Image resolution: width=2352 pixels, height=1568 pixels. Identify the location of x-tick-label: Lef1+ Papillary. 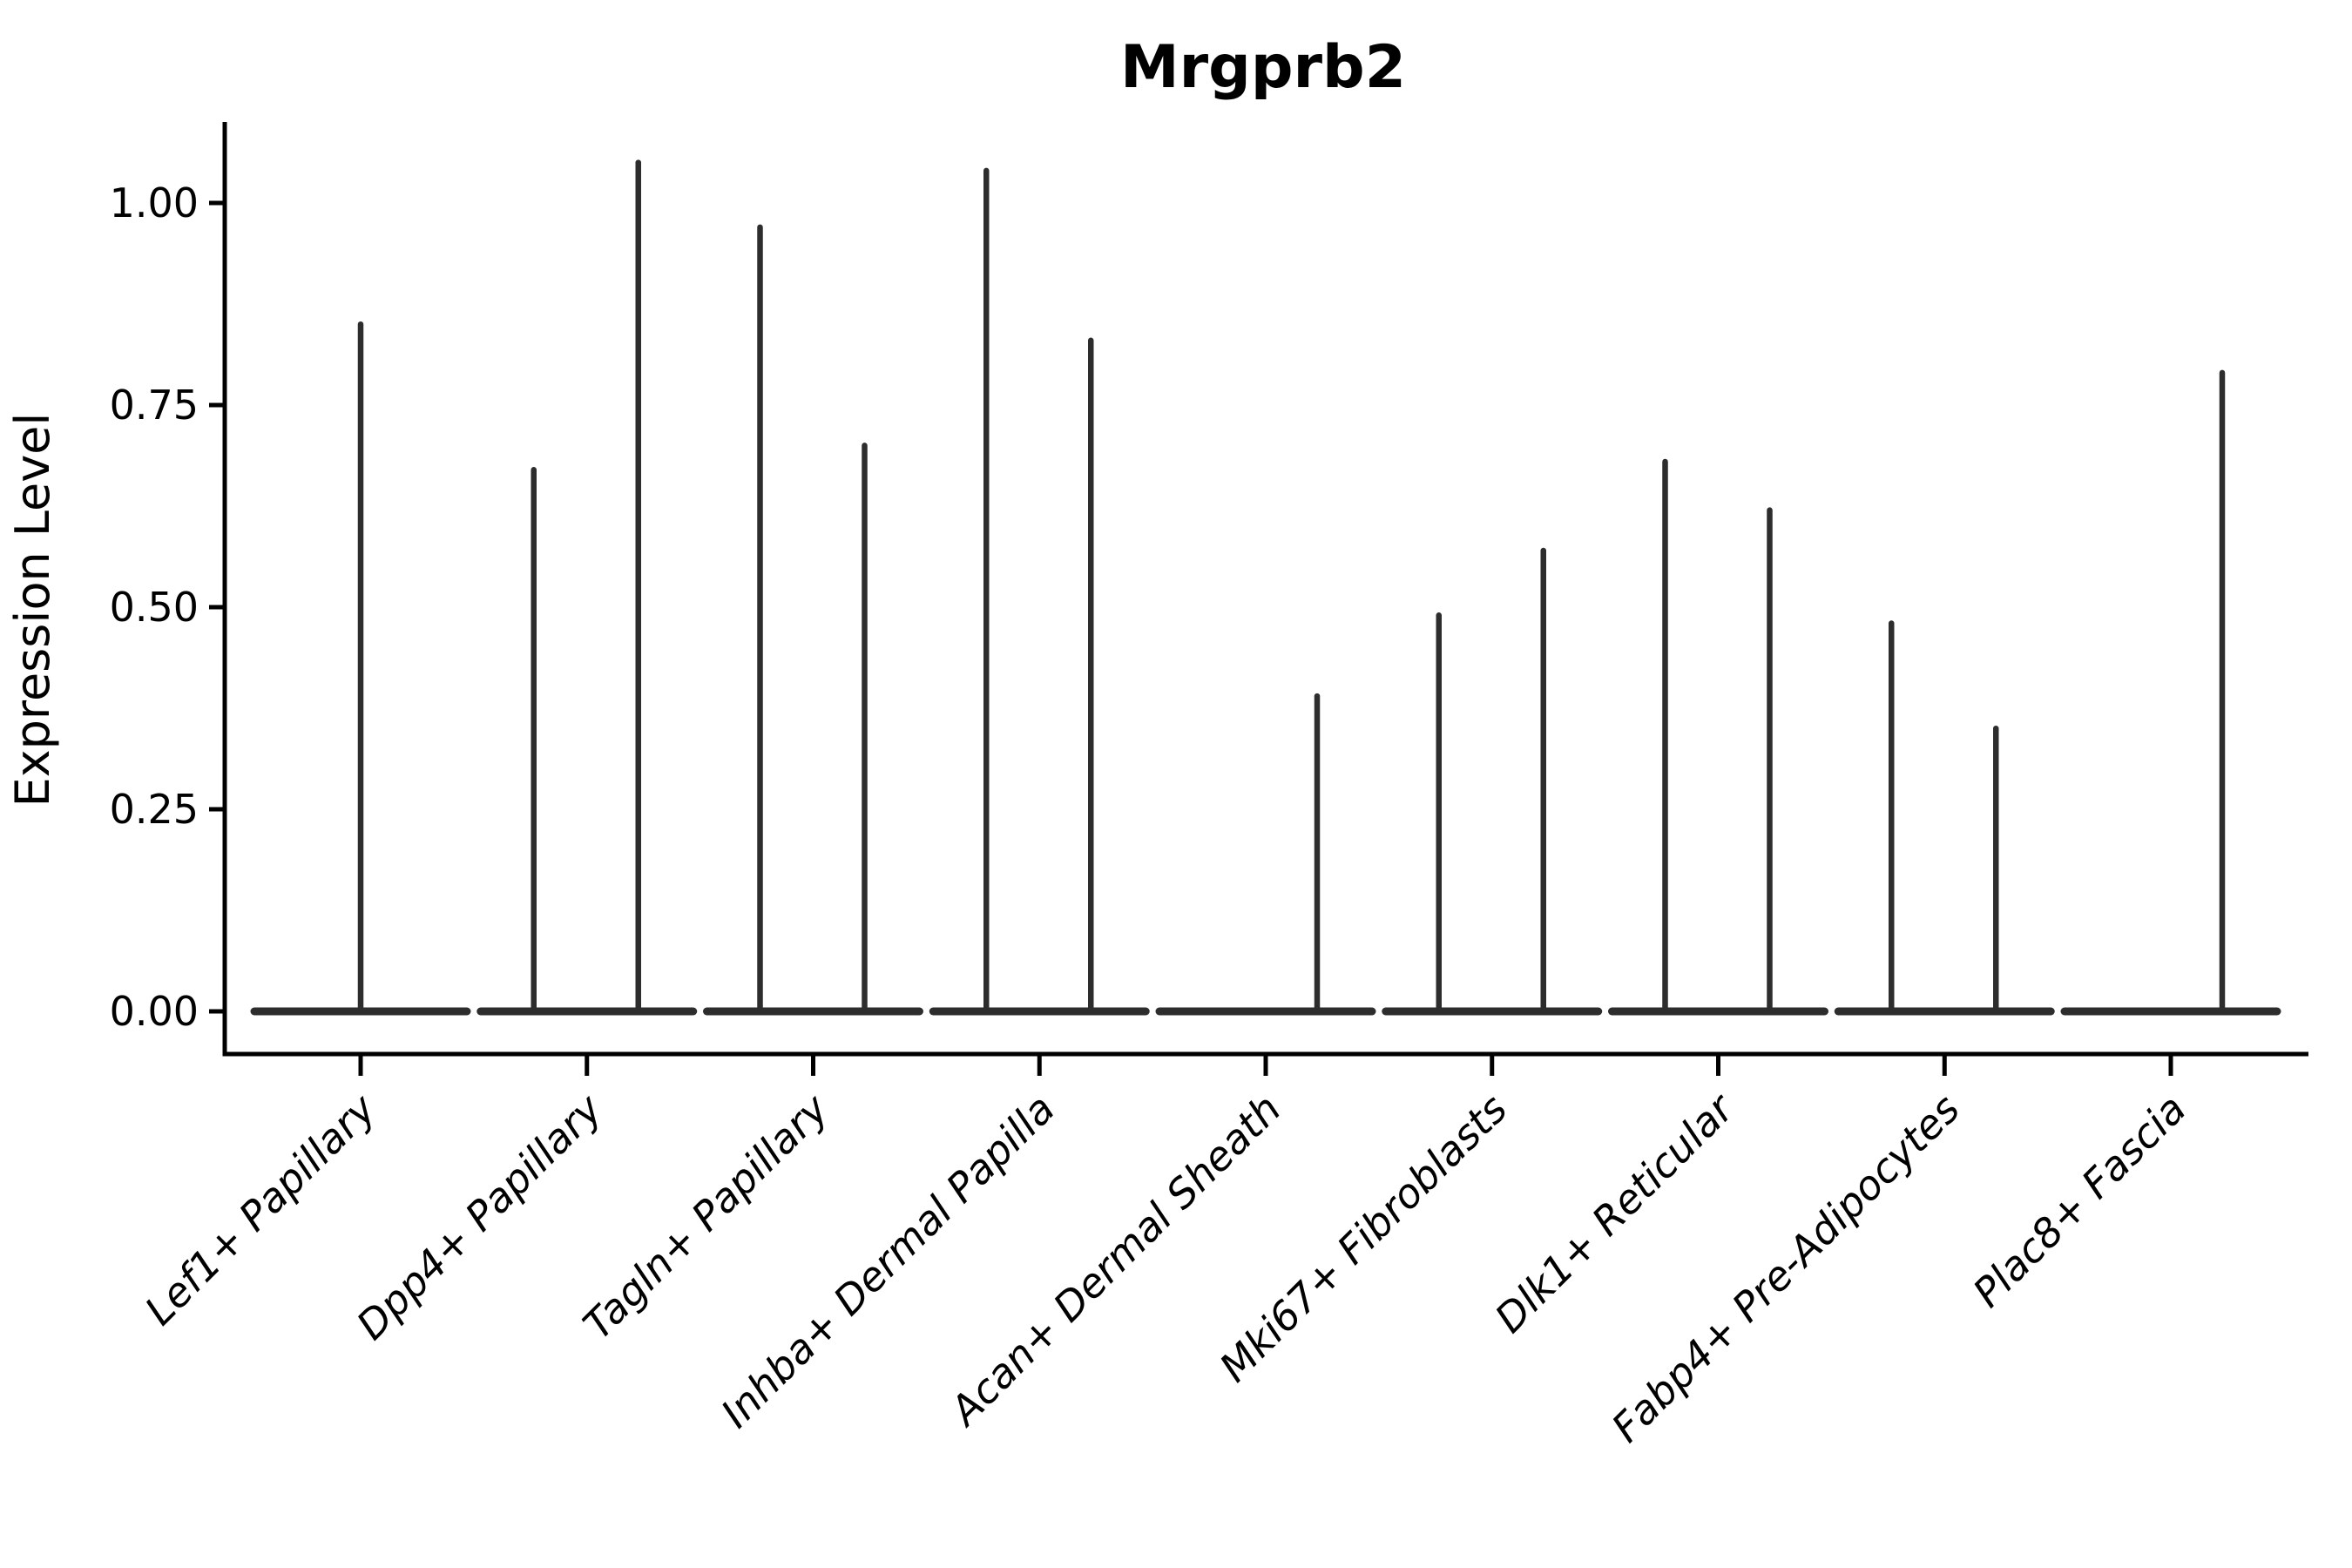
(260, 1209).